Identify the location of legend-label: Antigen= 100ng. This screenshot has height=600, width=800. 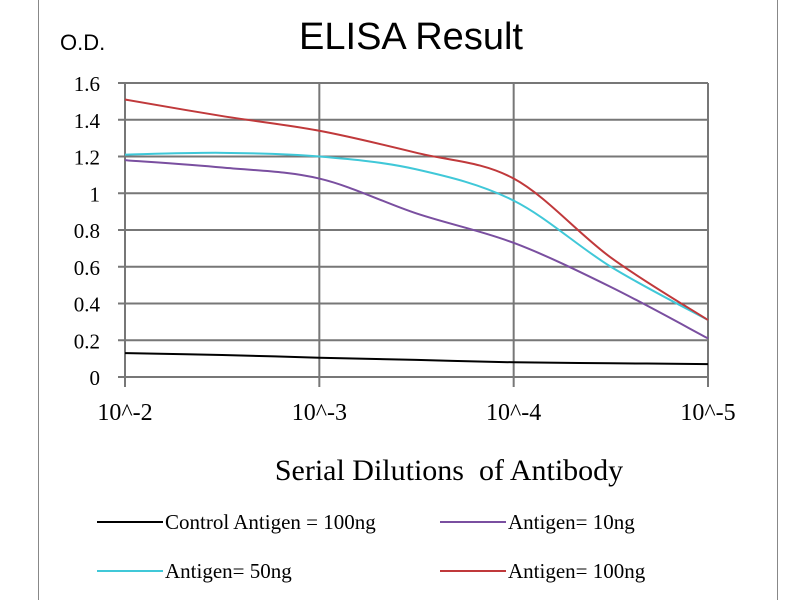
(577, 571).